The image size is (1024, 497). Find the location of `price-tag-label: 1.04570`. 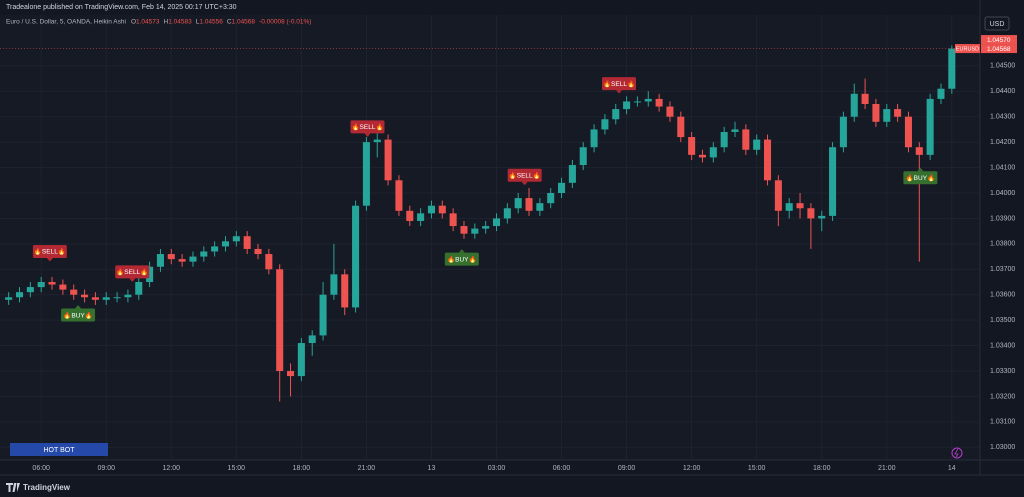

price-tag-label: 1.04570 is located at coordinates (999, 40).